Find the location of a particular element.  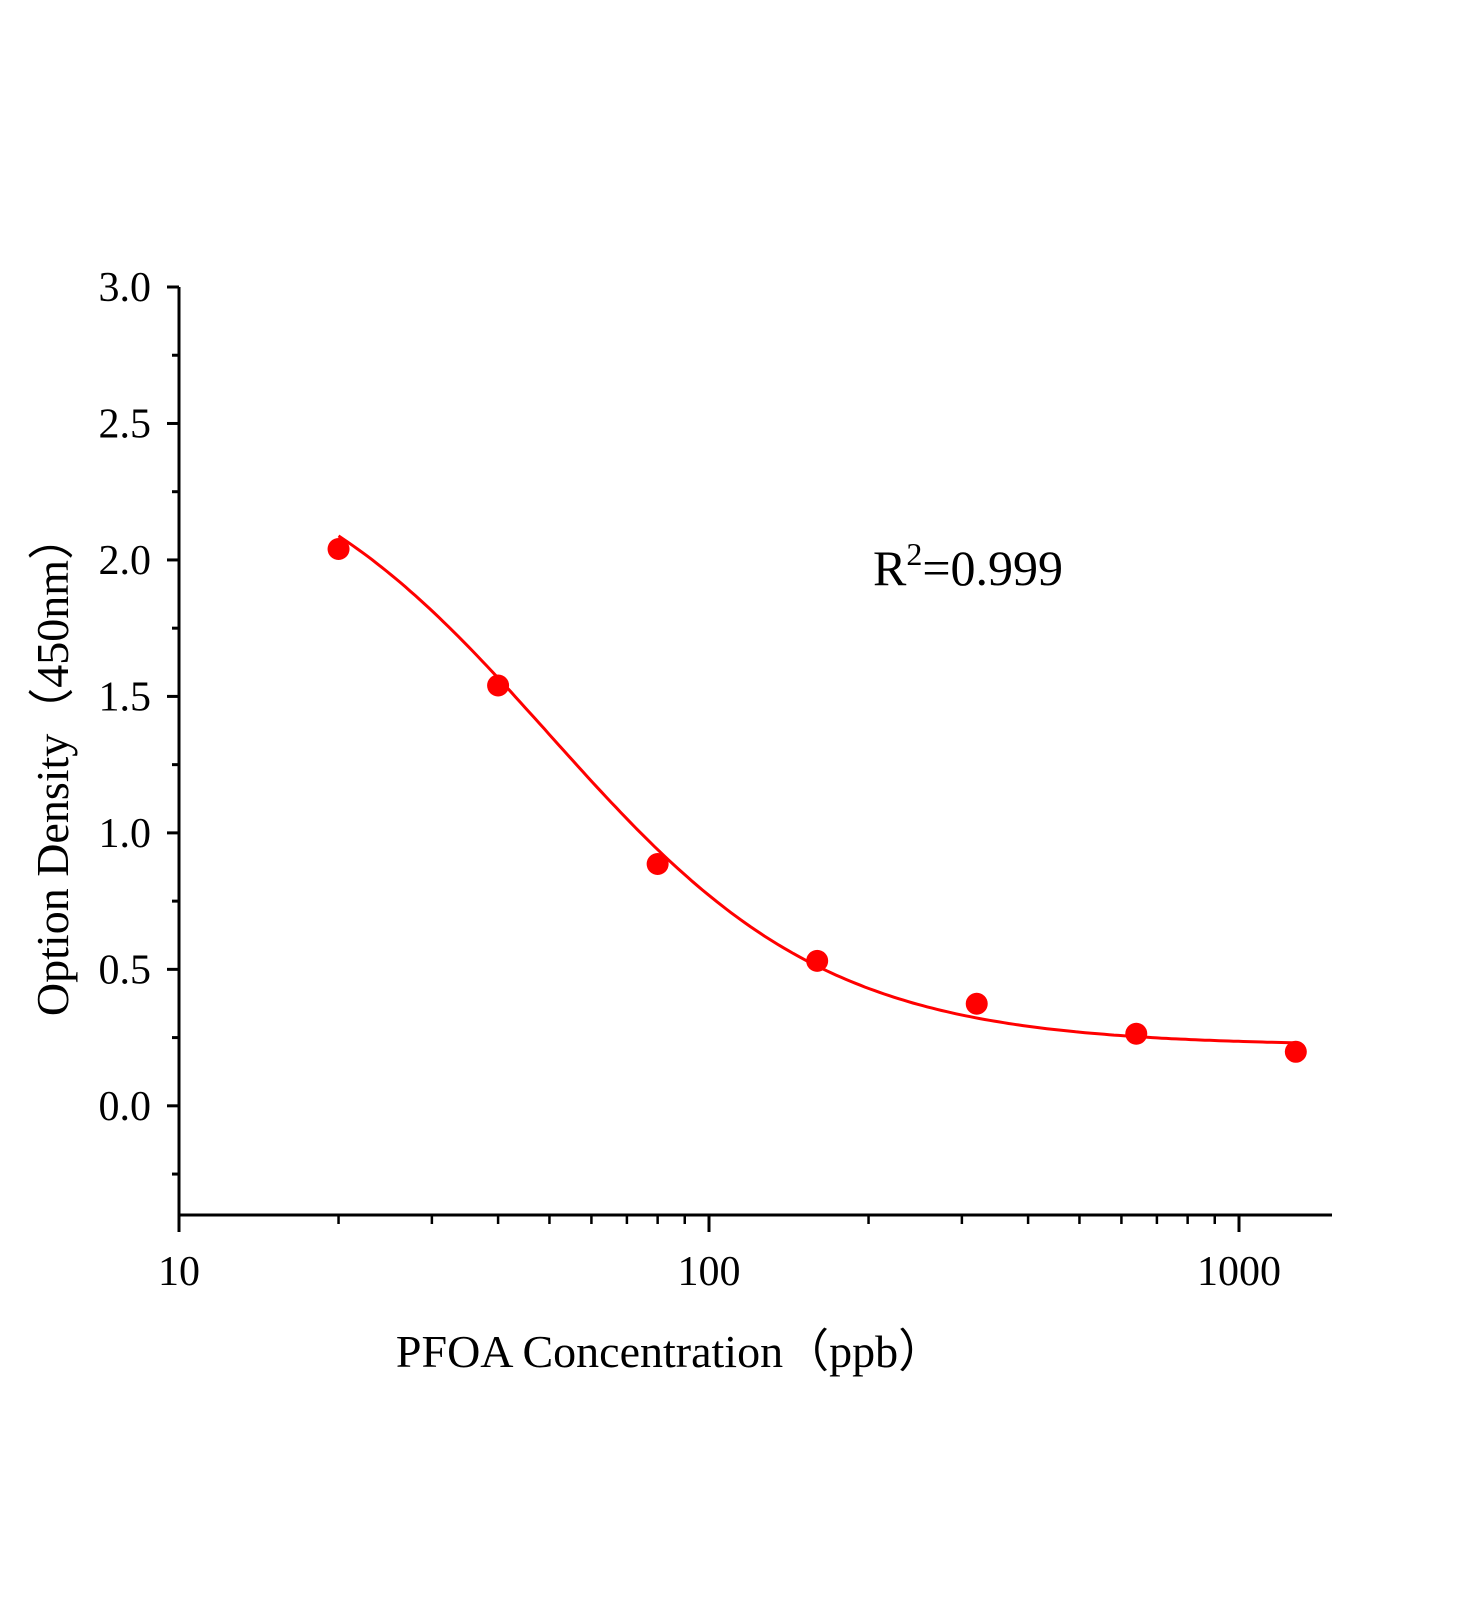

y-tick-label: 2.0 is located at coordinates (125, 561).